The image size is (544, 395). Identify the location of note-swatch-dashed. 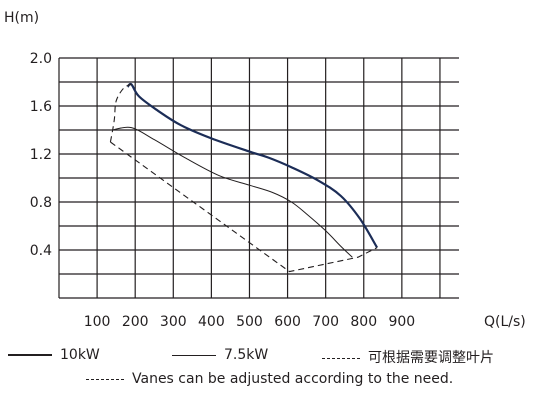
(105, 379).